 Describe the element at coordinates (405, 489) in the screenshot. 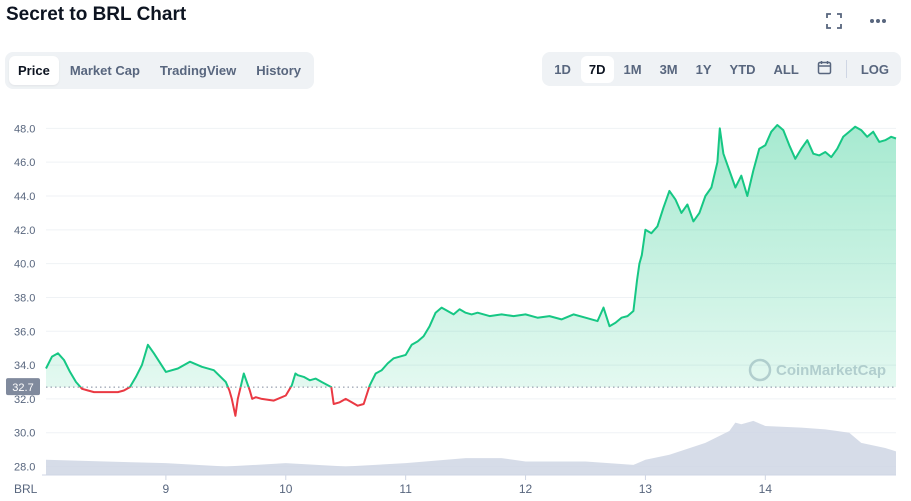

I see `x-tick-label-2: 11` at that location.